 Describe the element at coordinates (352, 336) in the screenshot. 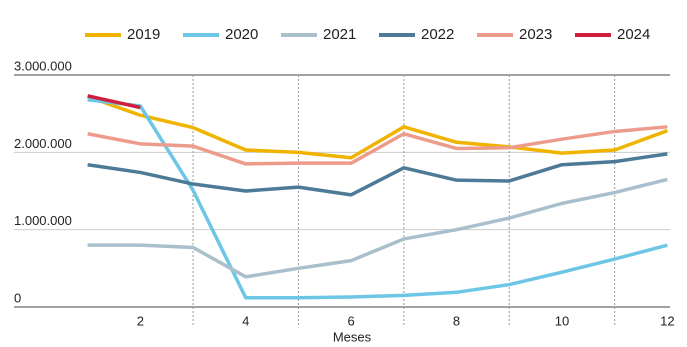

I see `x-axis-label: Meses` at that location.